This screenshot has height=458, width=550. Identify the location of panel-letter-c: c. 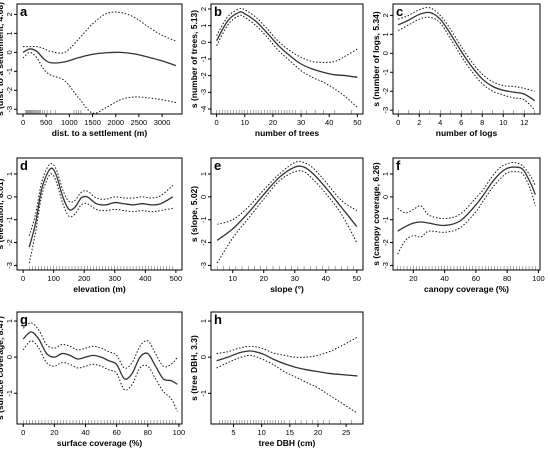
(399, 11).